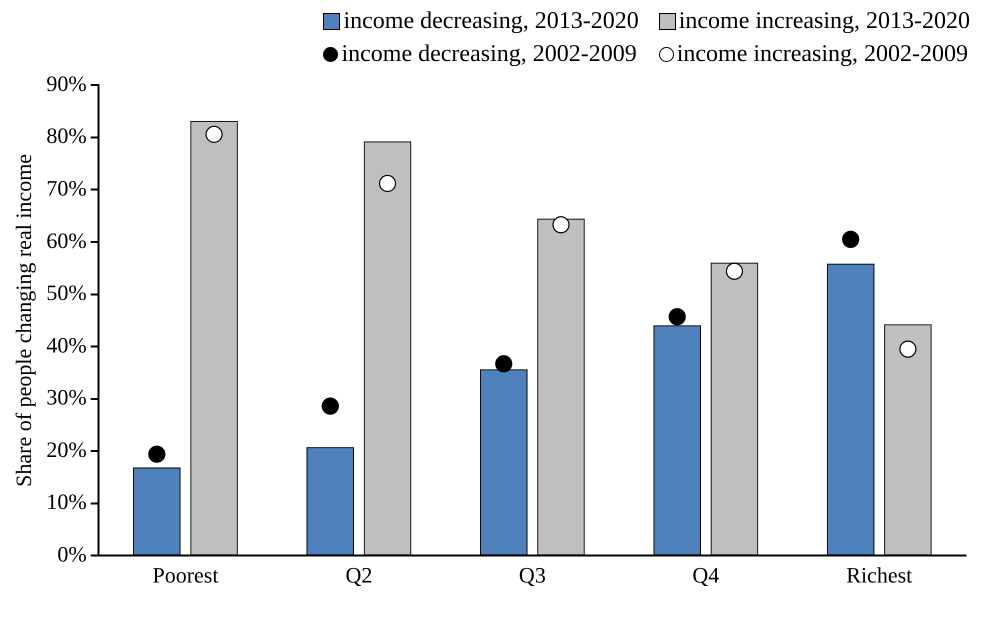 The image size is (984, 626). I want to click on legend-label: income increasing, 2002-2009, so click(822, 54).